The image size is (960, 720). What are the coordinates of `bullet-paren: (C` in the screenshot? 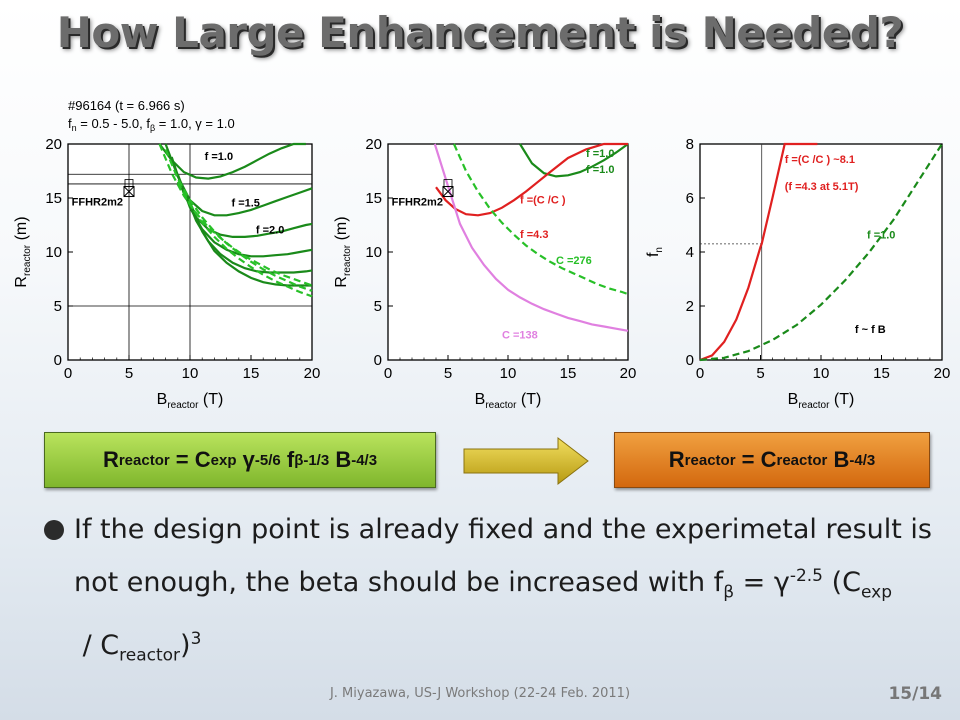 It's located at (842, 582).